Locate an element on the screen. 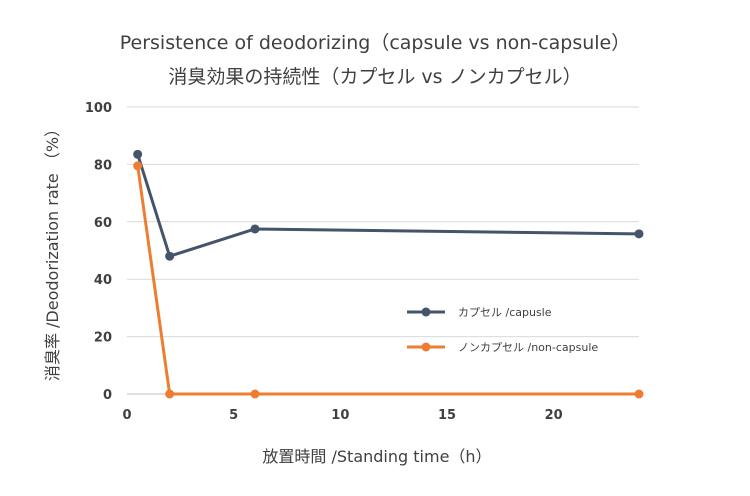  chart-subtitle: 消臭効果の持続性（カプセル vs ノンカプセル） is located at coordinates (375, 77).